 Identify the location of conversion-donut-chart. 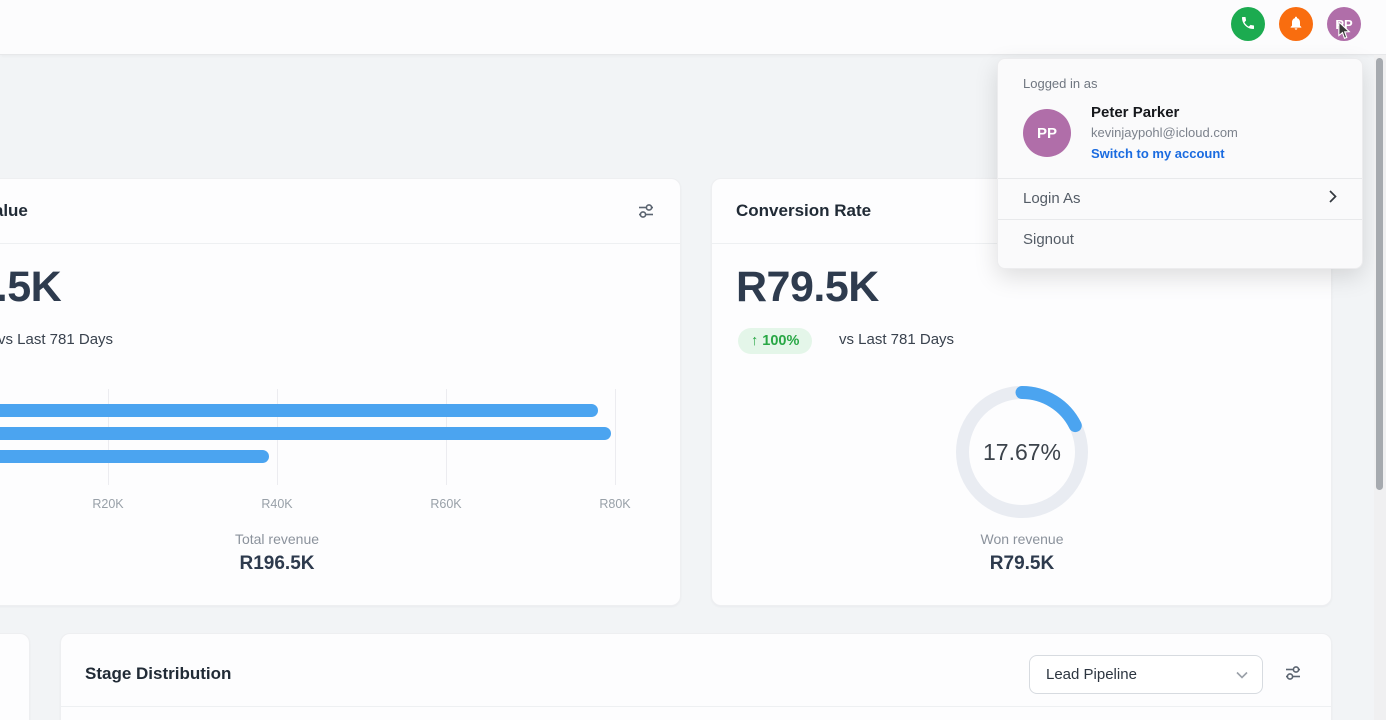
(1022, 452).